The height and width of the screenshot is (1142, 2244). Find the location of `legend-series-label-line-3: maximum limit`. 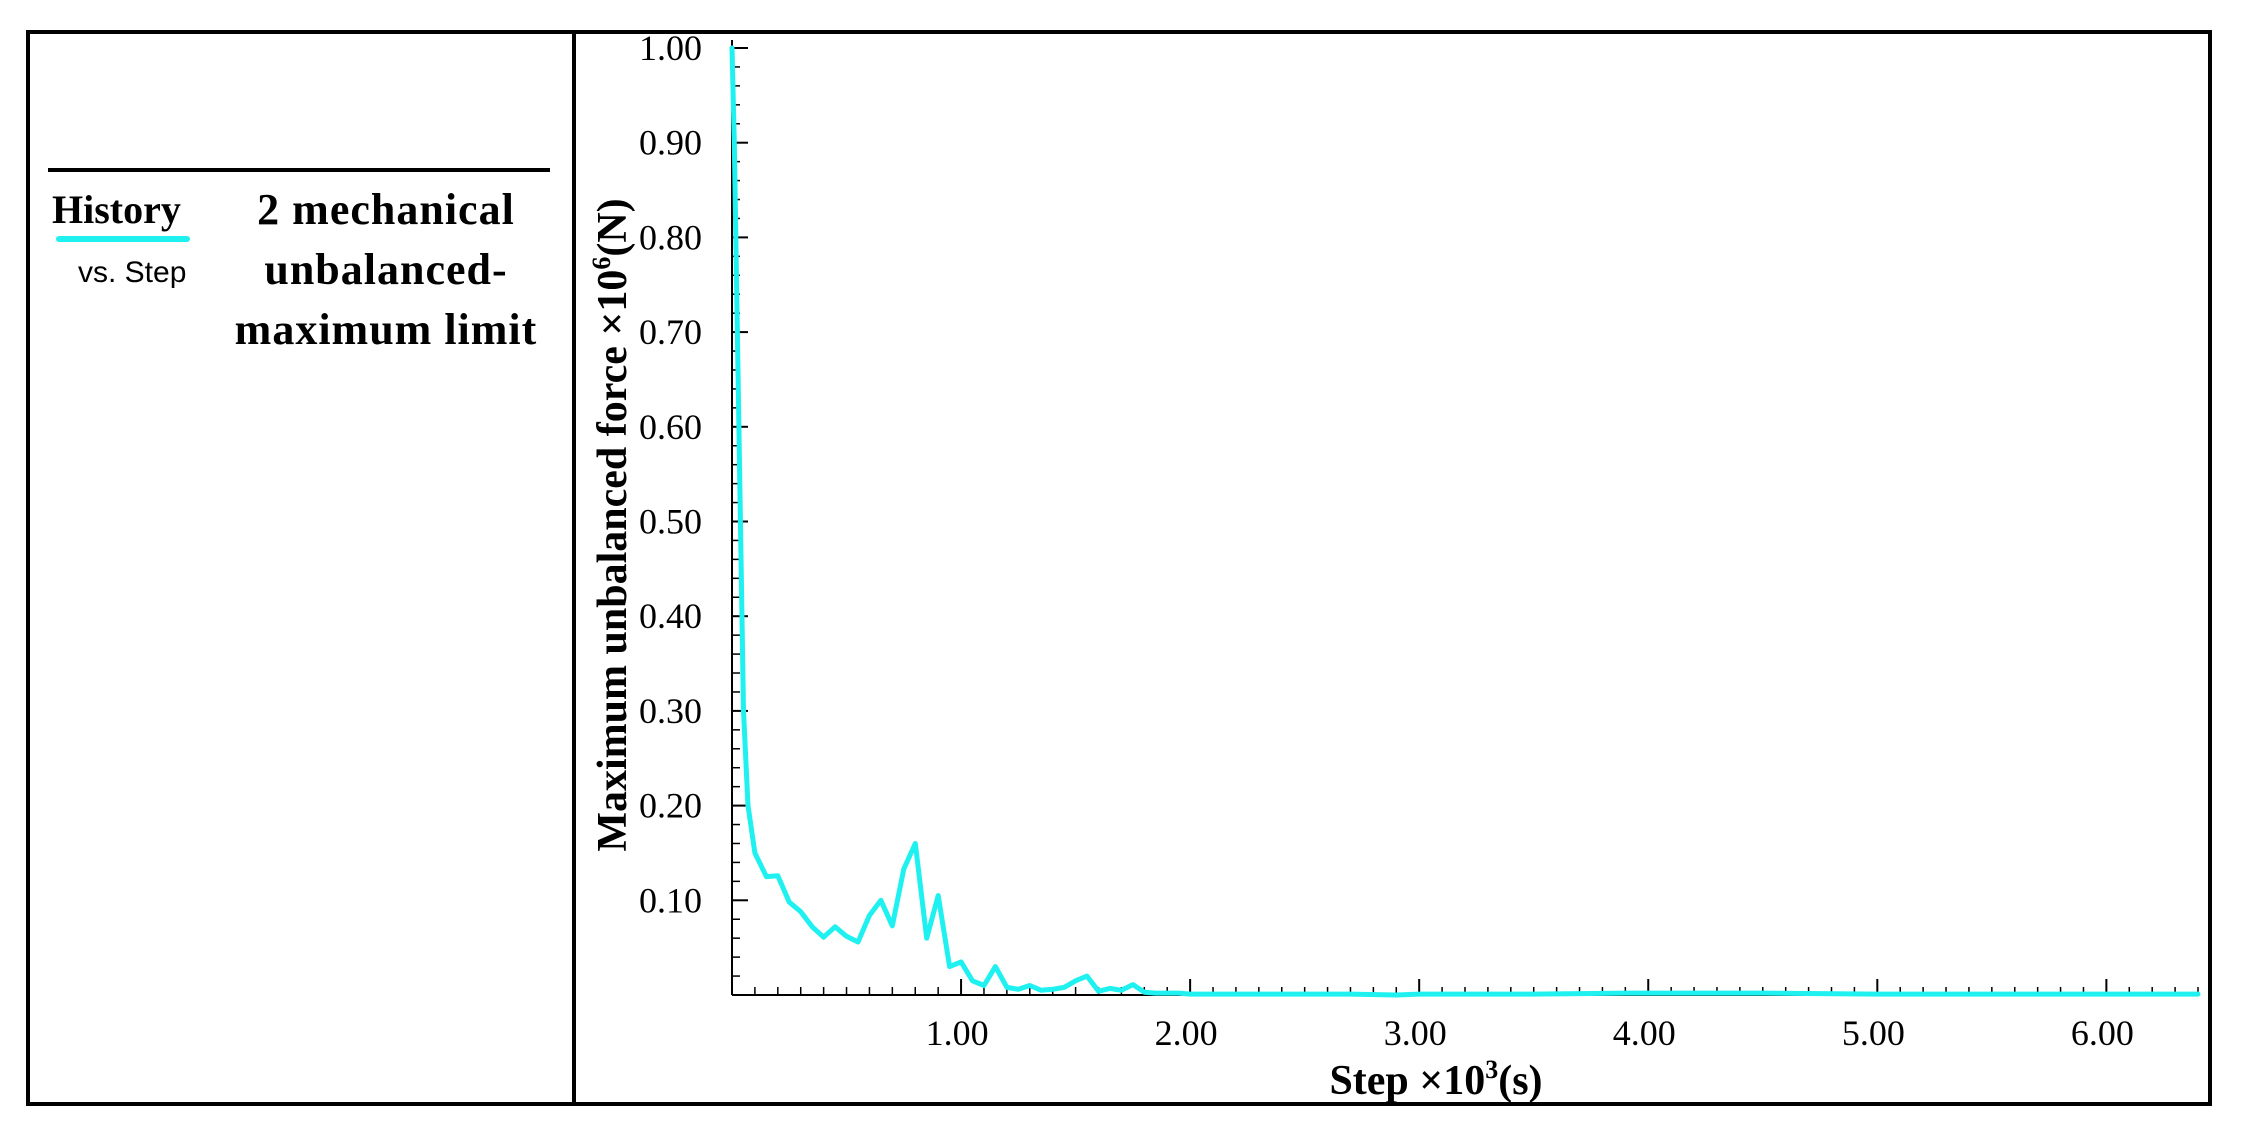

legend-series-label-line-3: maximum limit is located at coordinates (386, 329).